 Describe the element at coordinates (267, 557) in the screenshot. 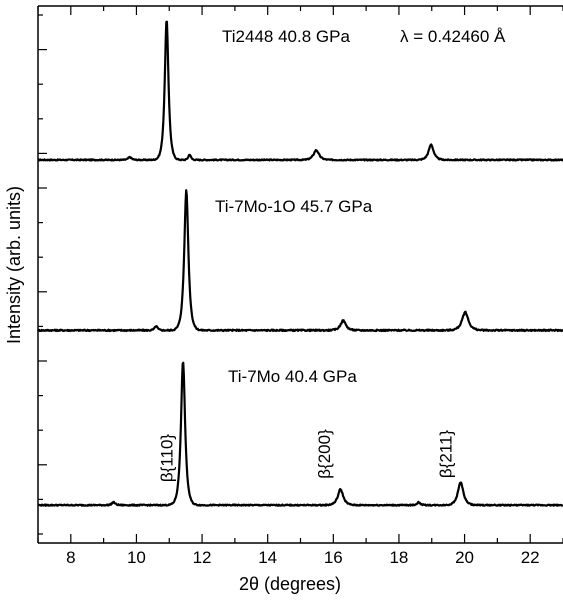

I see `x-tick-label: 14` at that location.